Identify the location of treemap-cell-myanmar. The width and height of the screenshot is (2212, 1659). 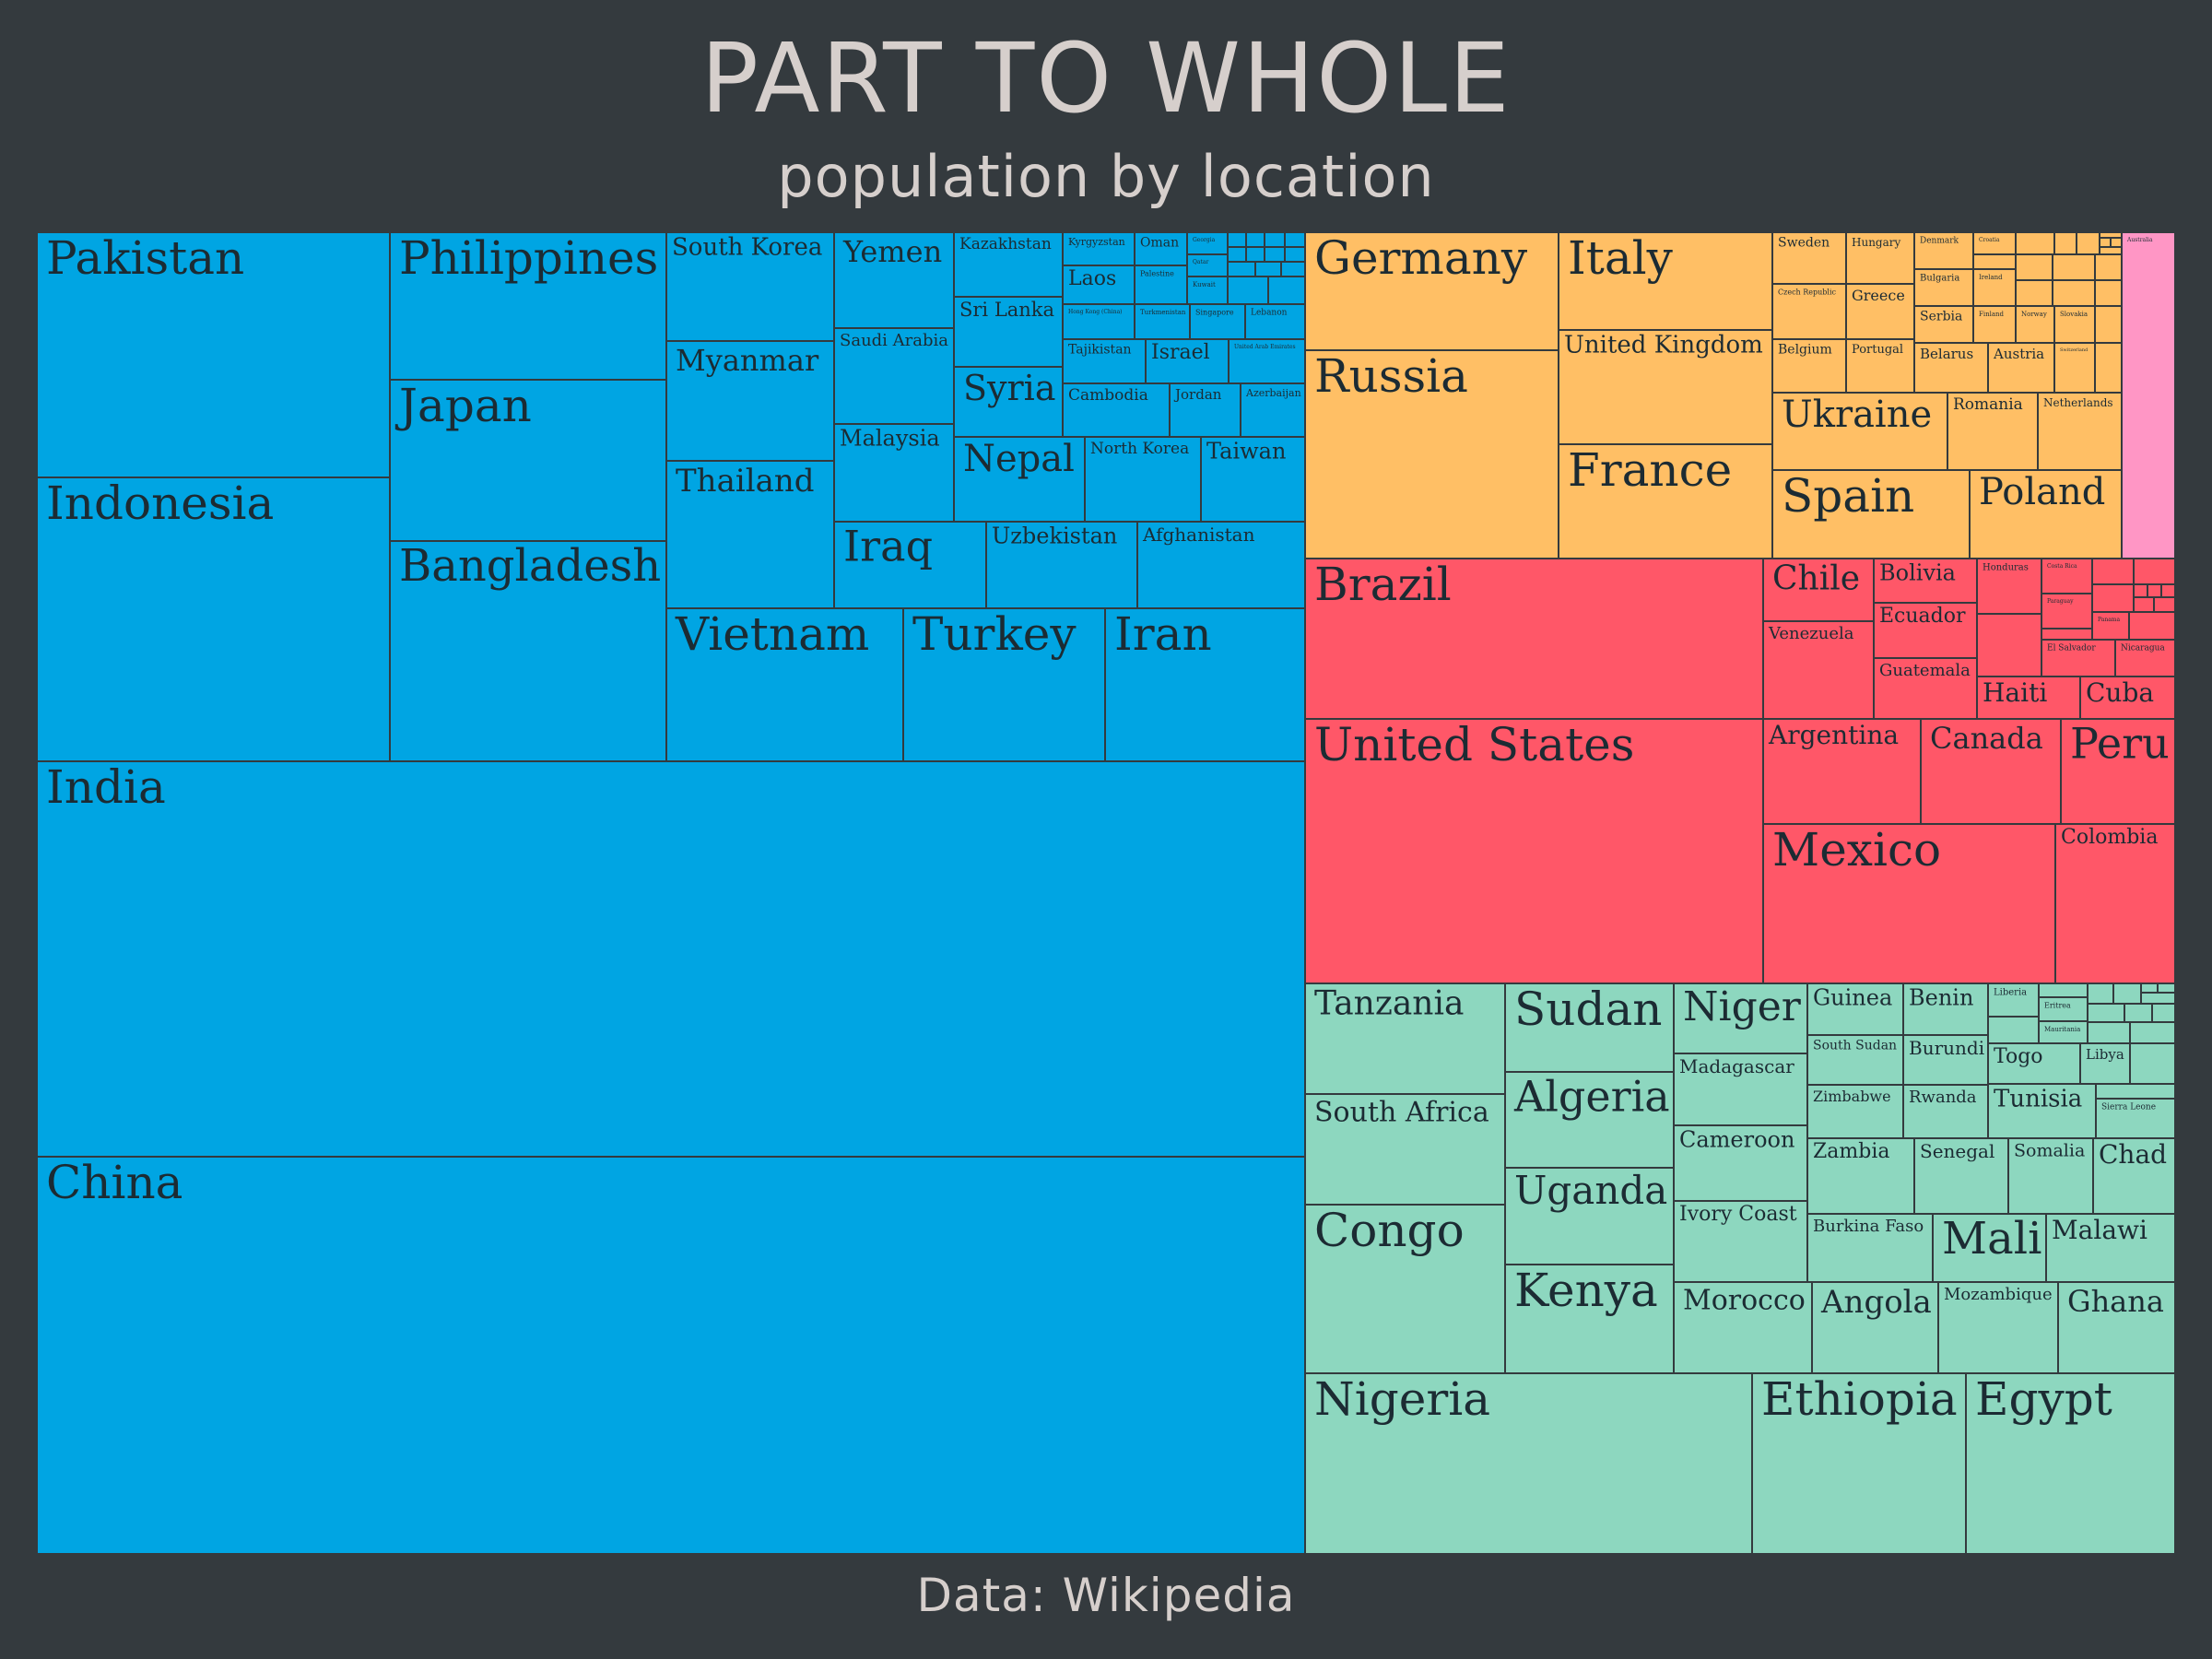
(750, 401).